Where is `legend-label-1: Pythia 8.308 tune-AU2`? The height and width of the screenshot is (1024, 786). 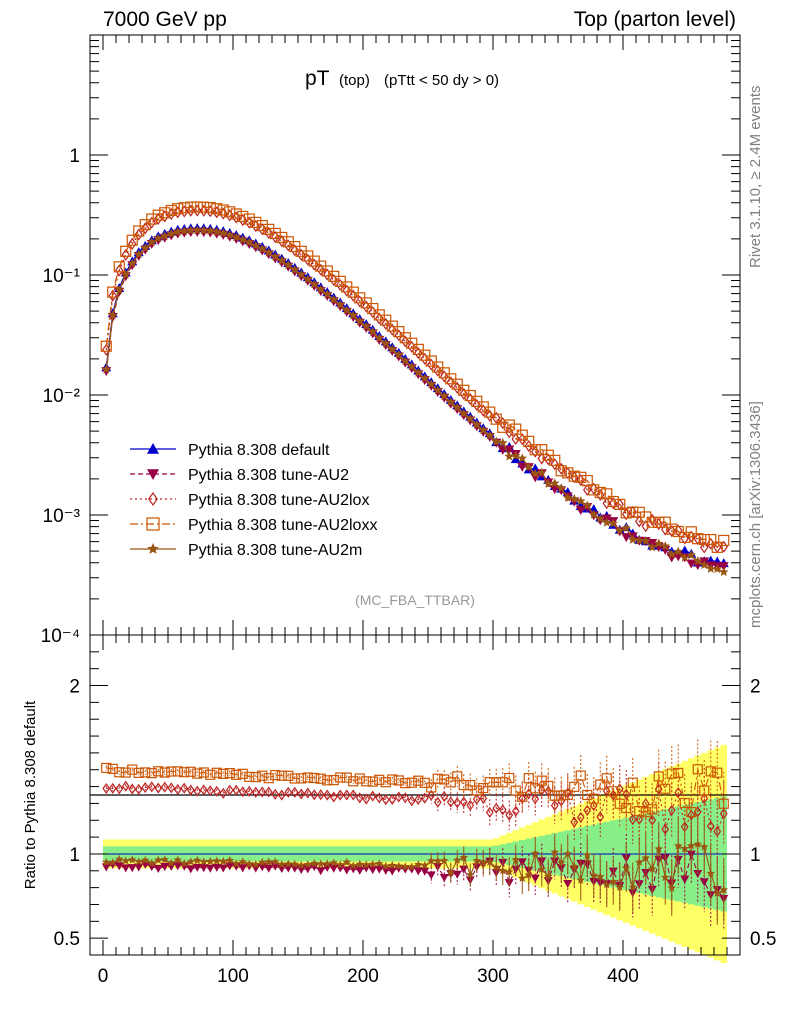
legend-label-1: Pythia 8.308 tune-AU2 is located at coordinates (268, 475).